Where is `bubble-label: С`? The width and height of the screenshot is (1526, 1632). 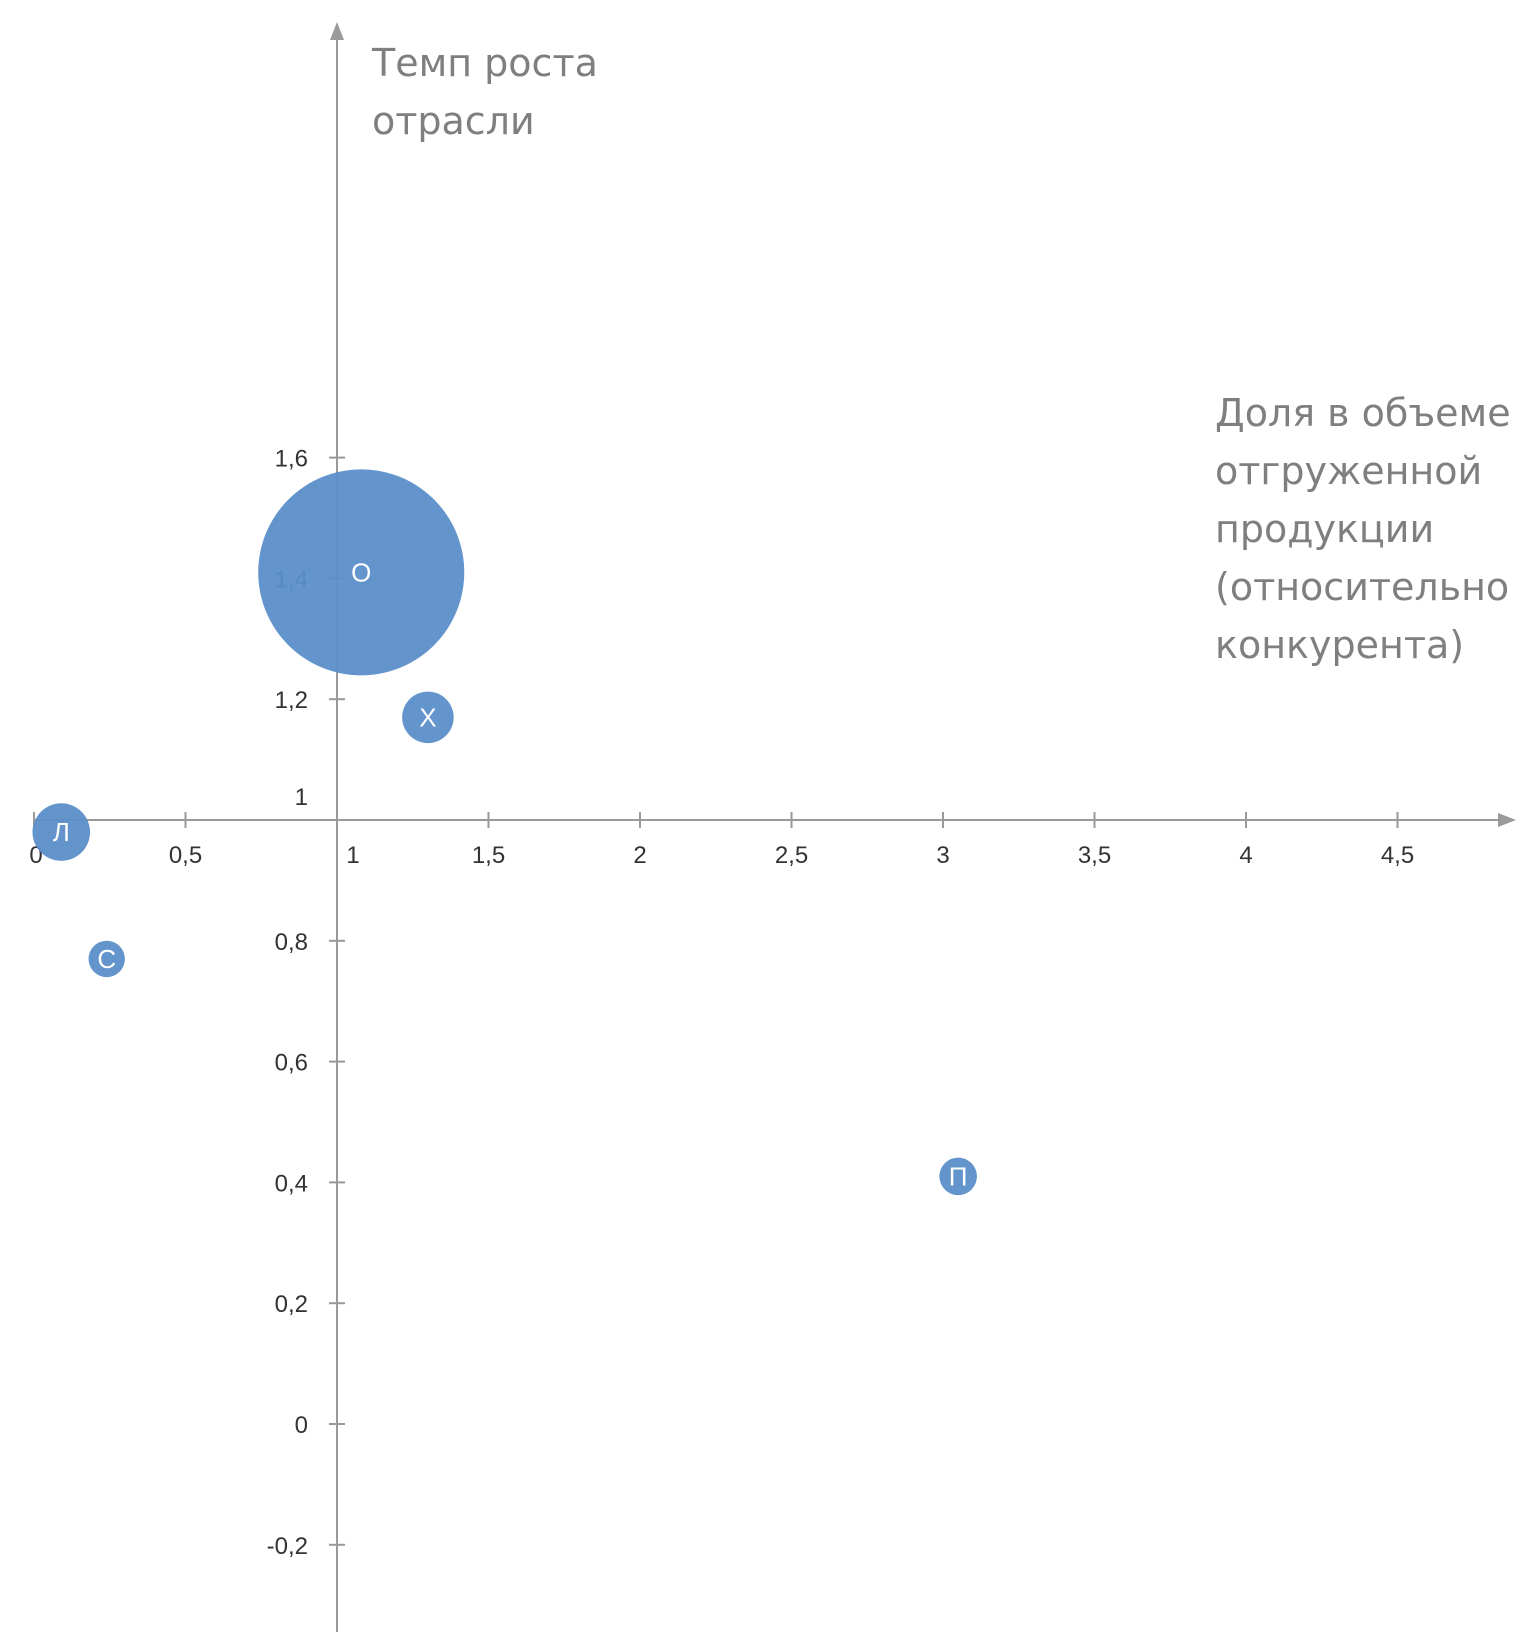 bubble-label: С is located at coordinates (106, 959).